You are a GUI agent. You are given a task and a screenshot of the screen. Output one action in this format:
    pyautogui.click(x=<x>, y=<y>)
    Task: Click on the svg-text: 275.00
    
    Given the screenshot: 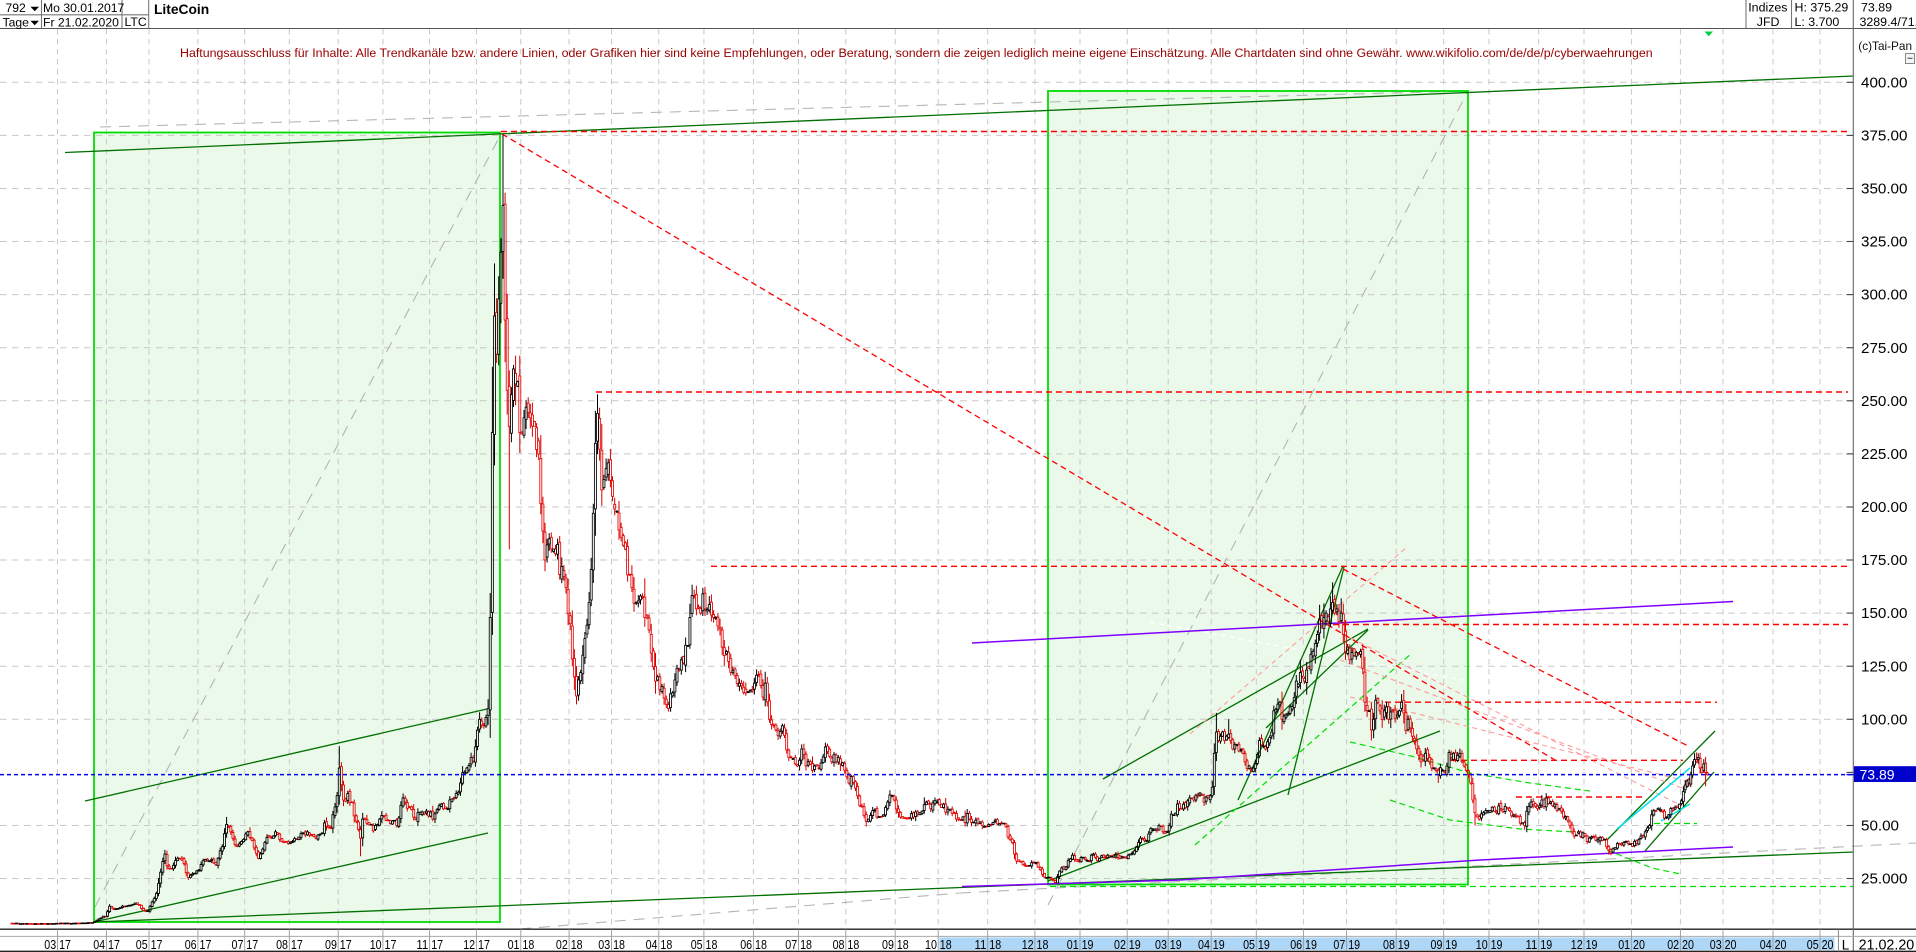 What is the action you would take?
    pyautogui.click(x=1884, y=348)
    